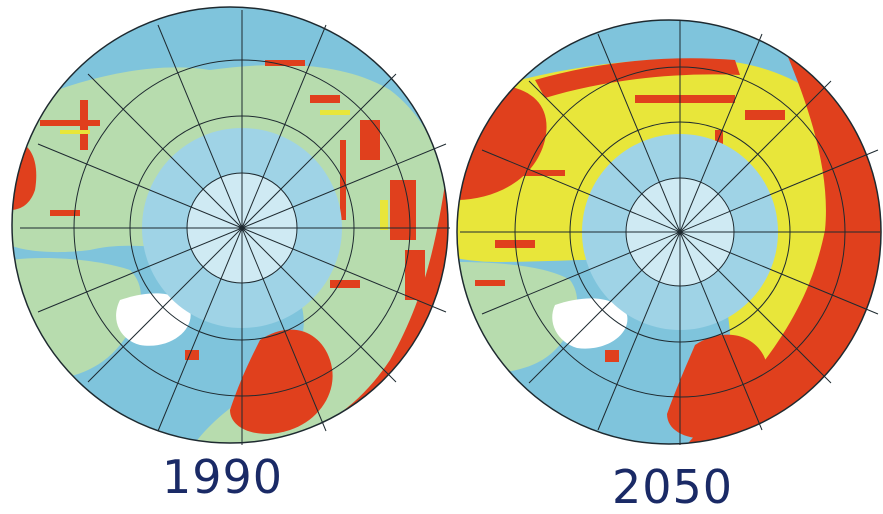  Describe the element at coordinates (224, 170) in the screenshot. I see `boreal-speckles` at that location.